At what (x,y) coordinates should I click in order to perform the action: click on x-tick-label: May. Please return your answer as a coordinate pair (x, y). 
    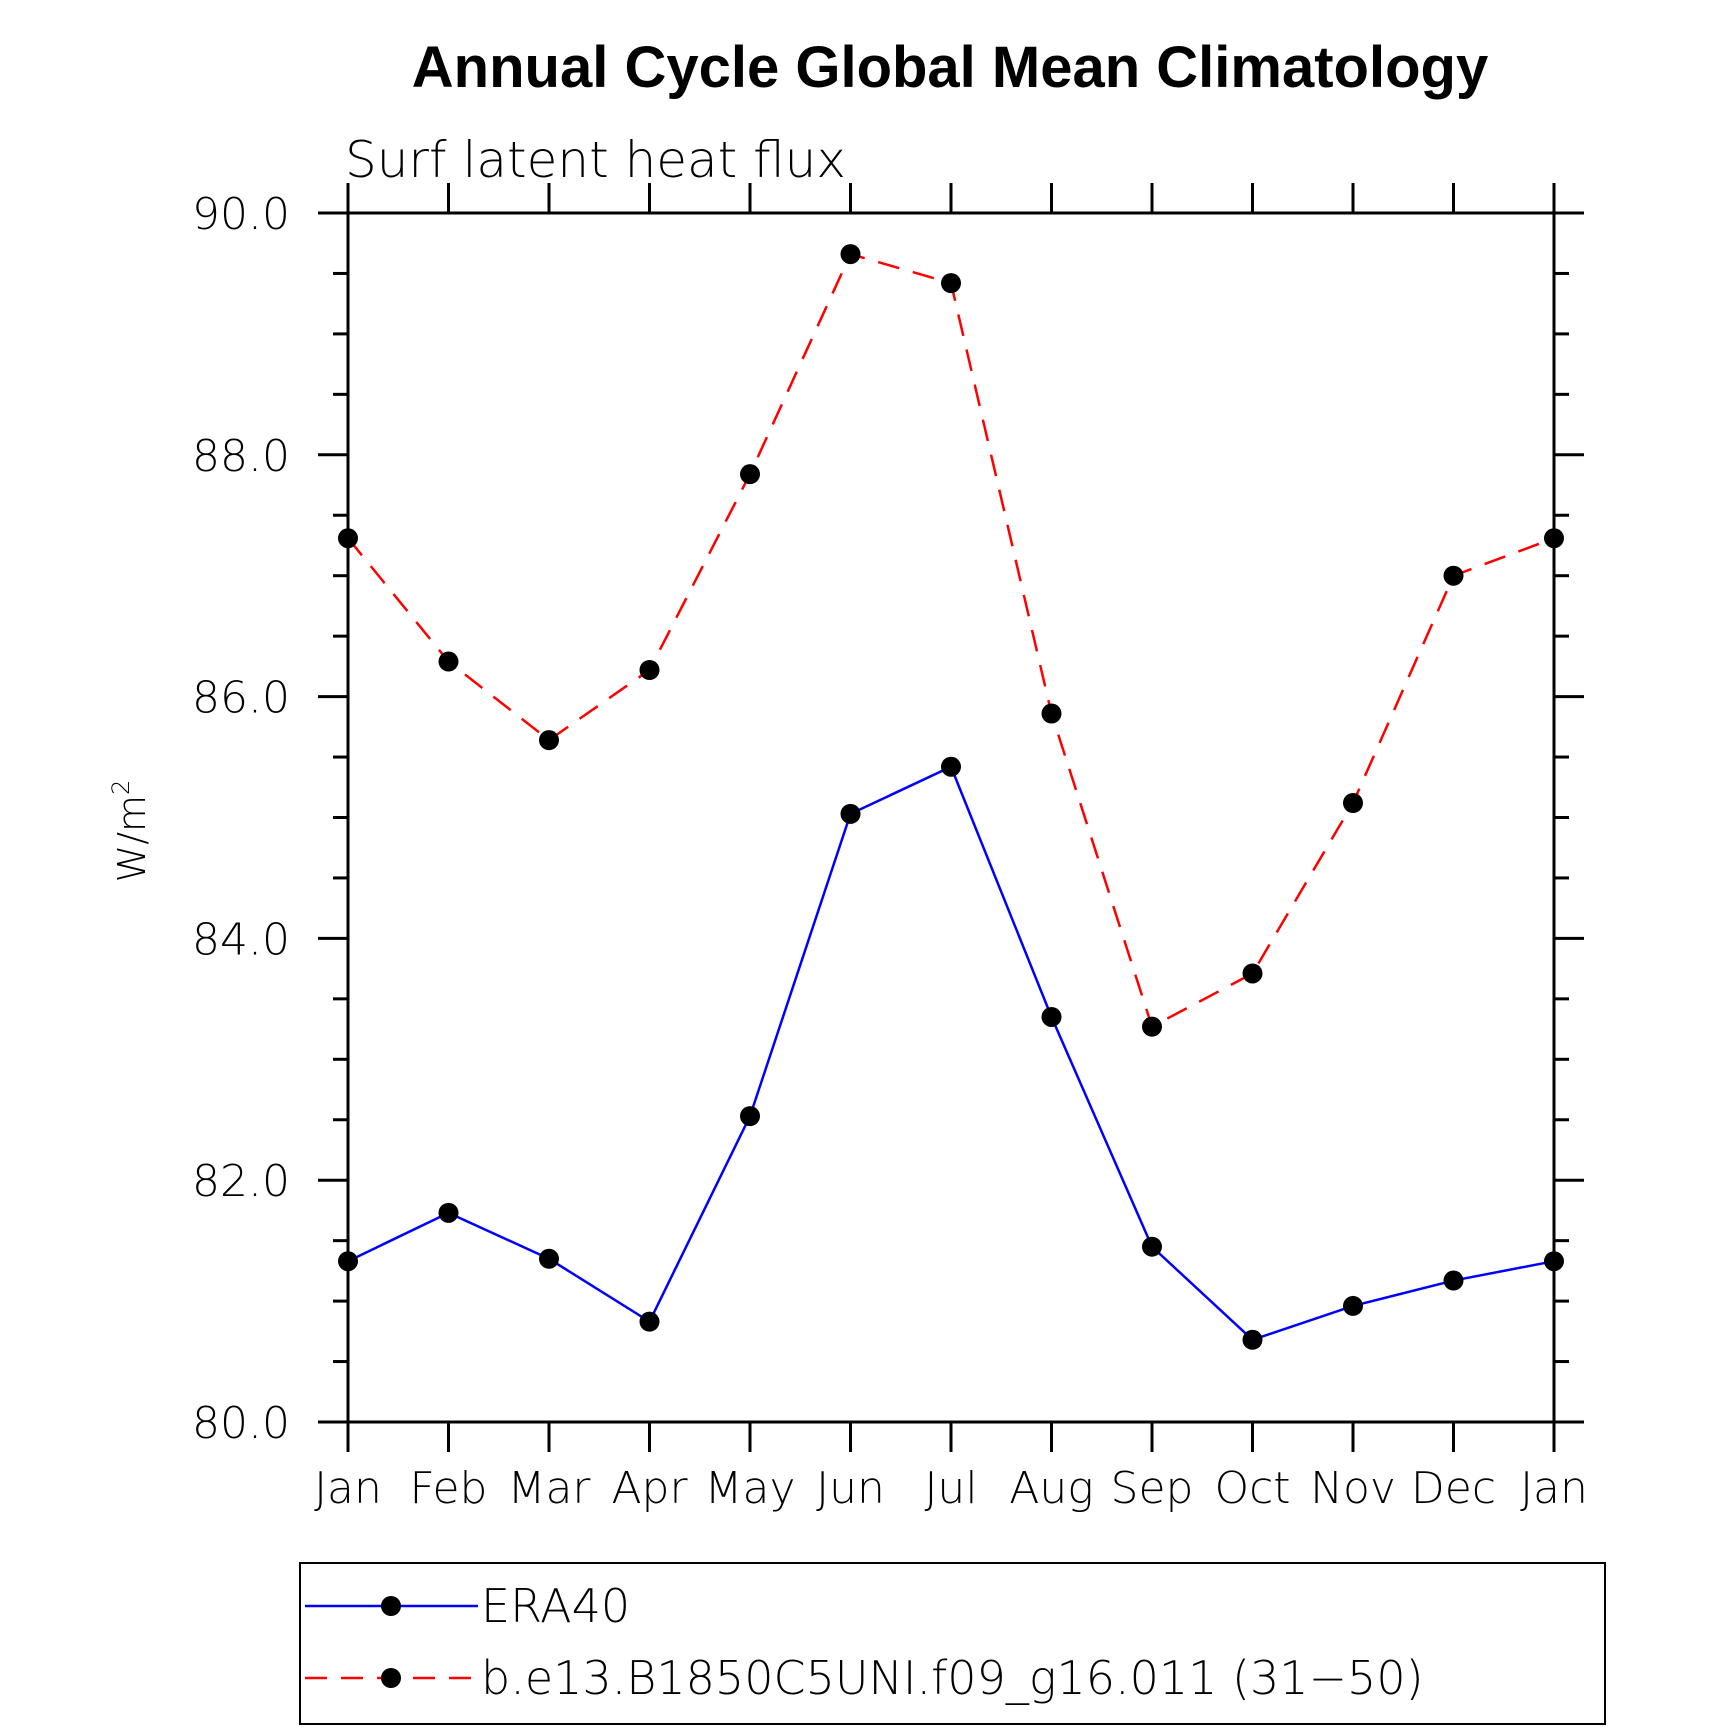
    Looking at the image, I should click on (750, 1488).